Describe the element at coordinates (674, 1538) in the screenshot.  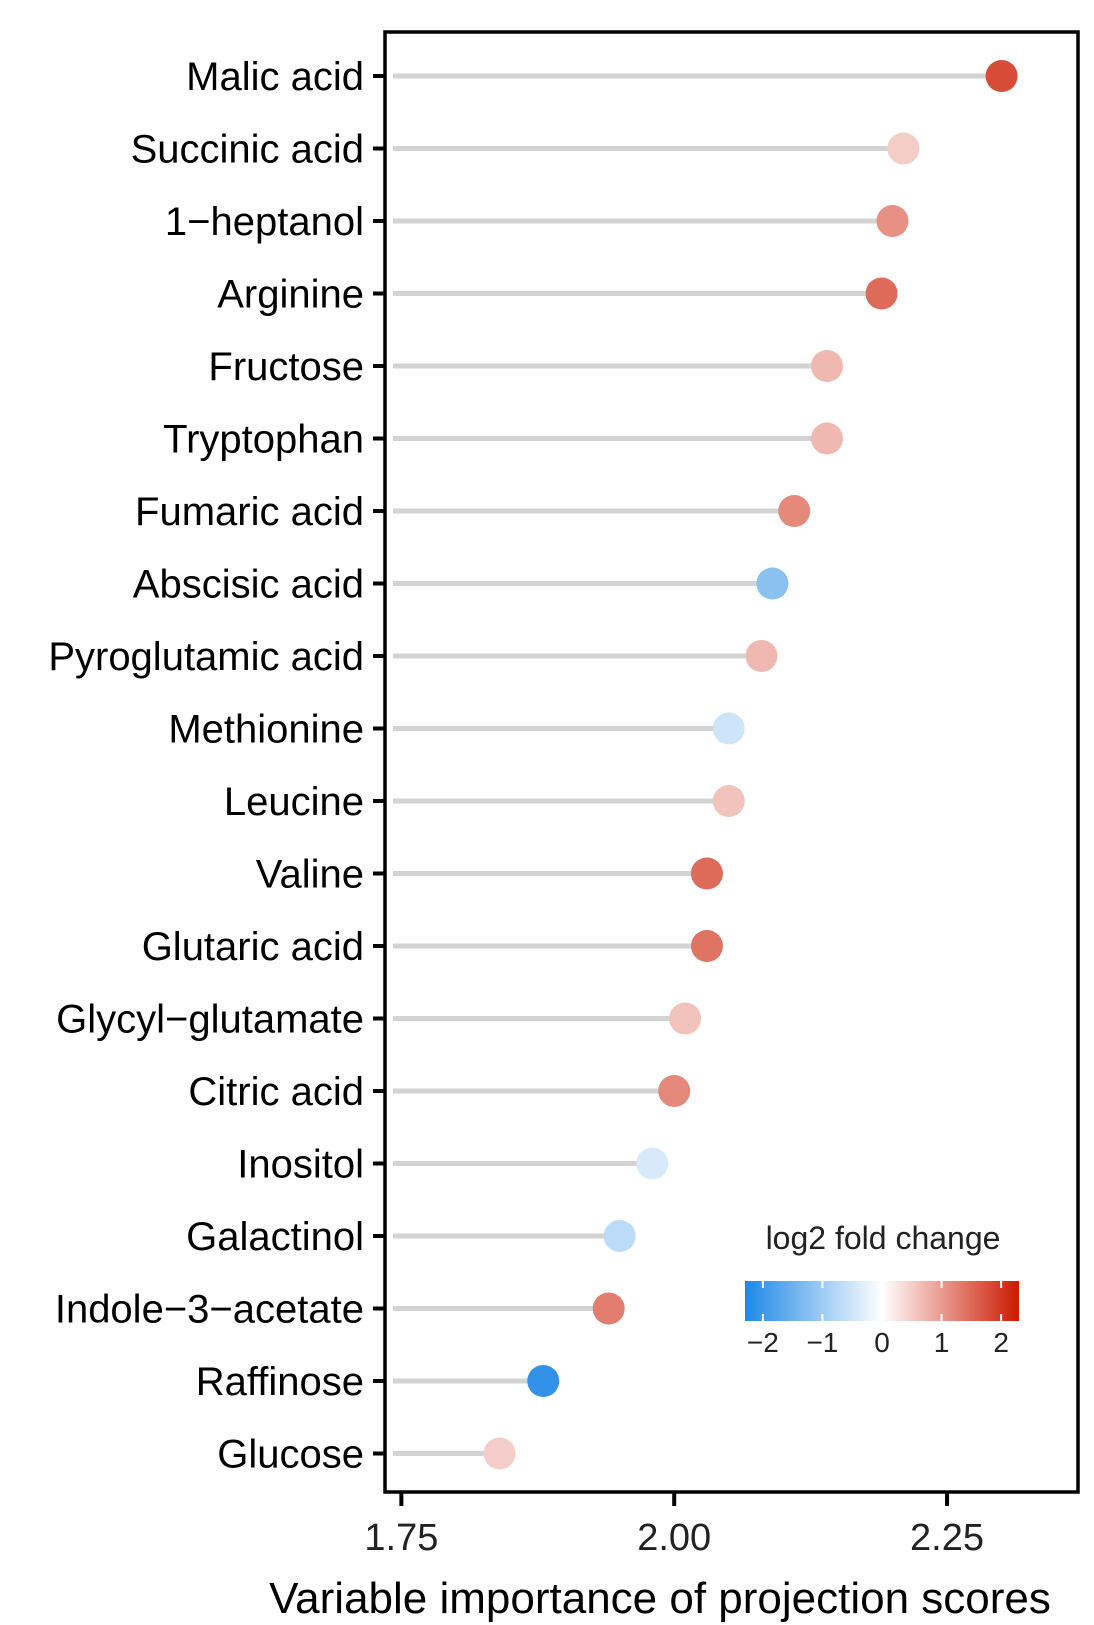
I see `x-tick-label: 2.00` at that location.